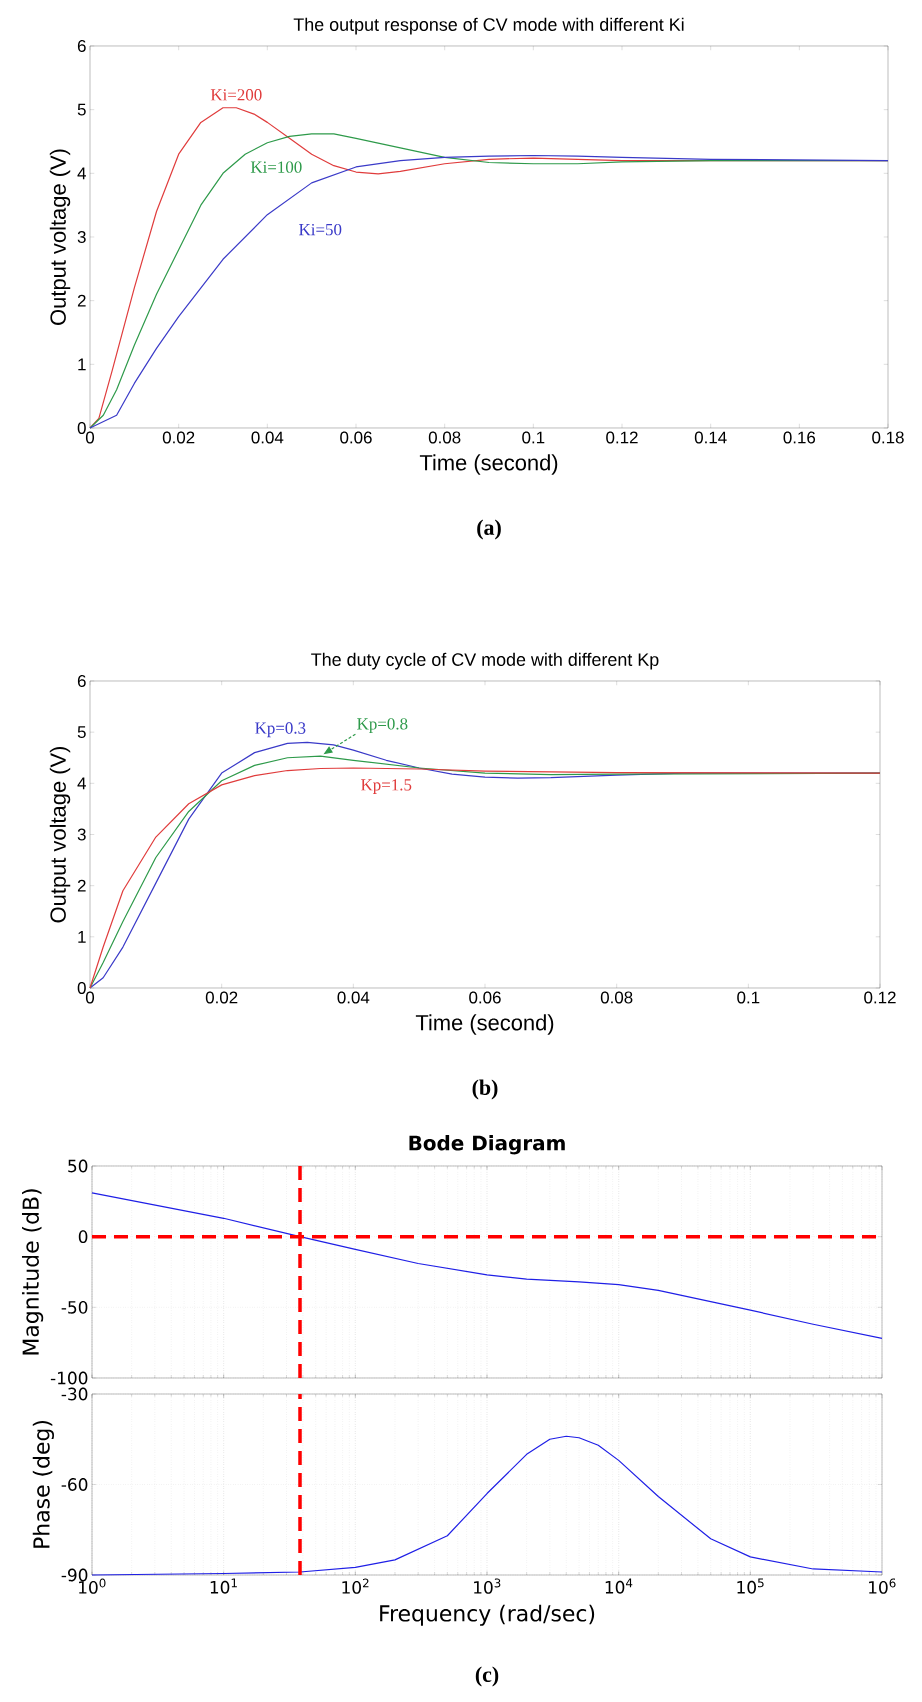 The image size is (922, 1702). I want to click on x-tick-label: 10$^{3}$, so click(487, 1586).